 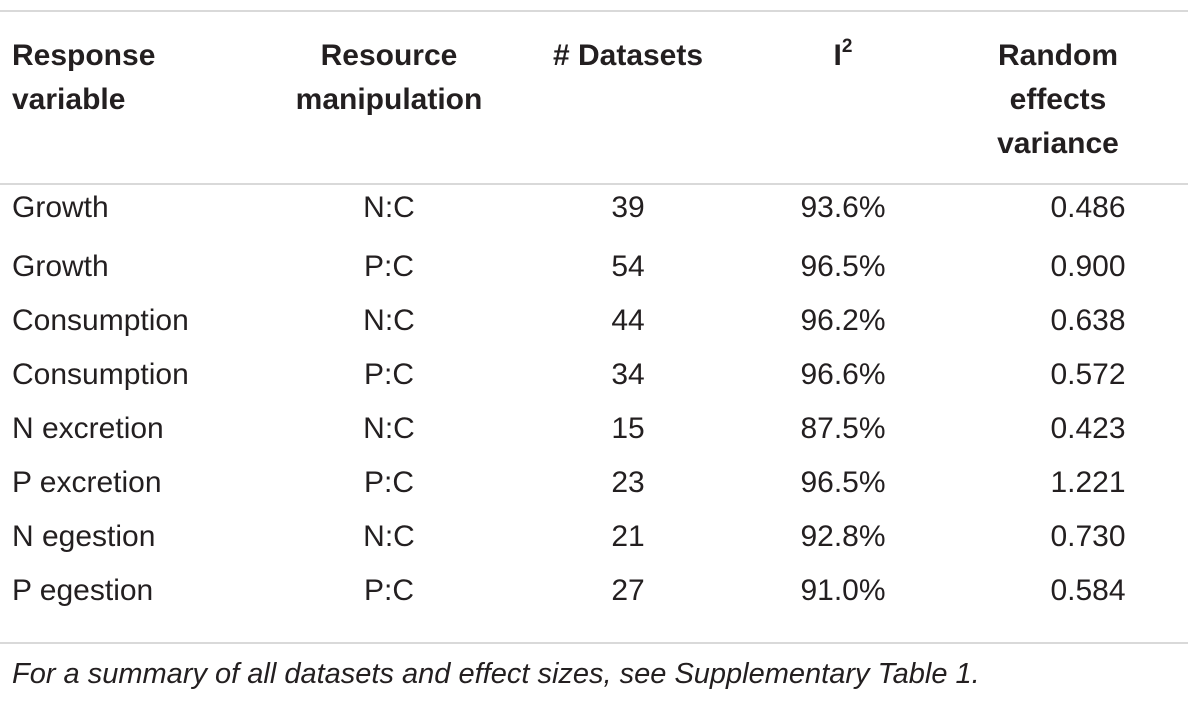 What do you see at coordinates (843, 374) in the screenshot?
I see `cell-i-squared: 96.6%` at bounding box center [843, 374].